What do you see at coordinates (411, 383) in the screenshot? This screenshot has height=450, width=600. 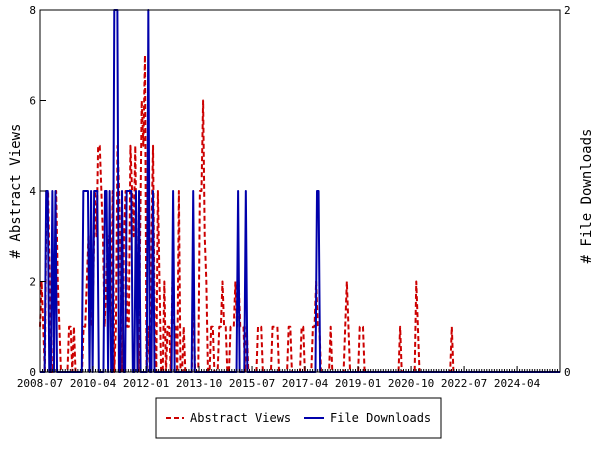 I see `x-tick-label: 2020-10` at bounding box center [411, 383].